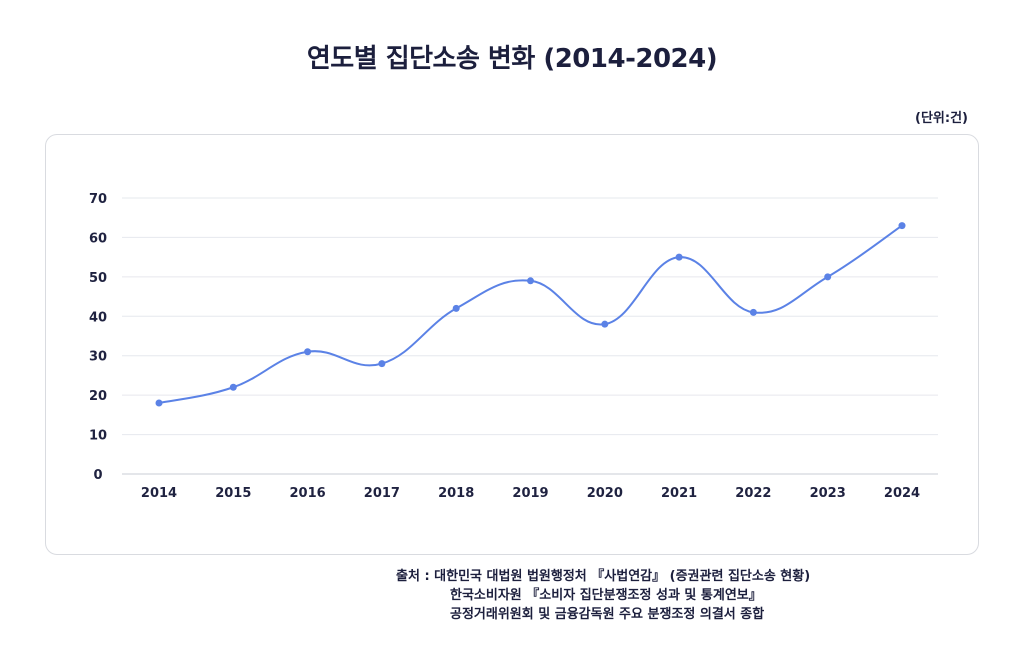  I want to click on x-tick-label: 2014, so click(159, 493).